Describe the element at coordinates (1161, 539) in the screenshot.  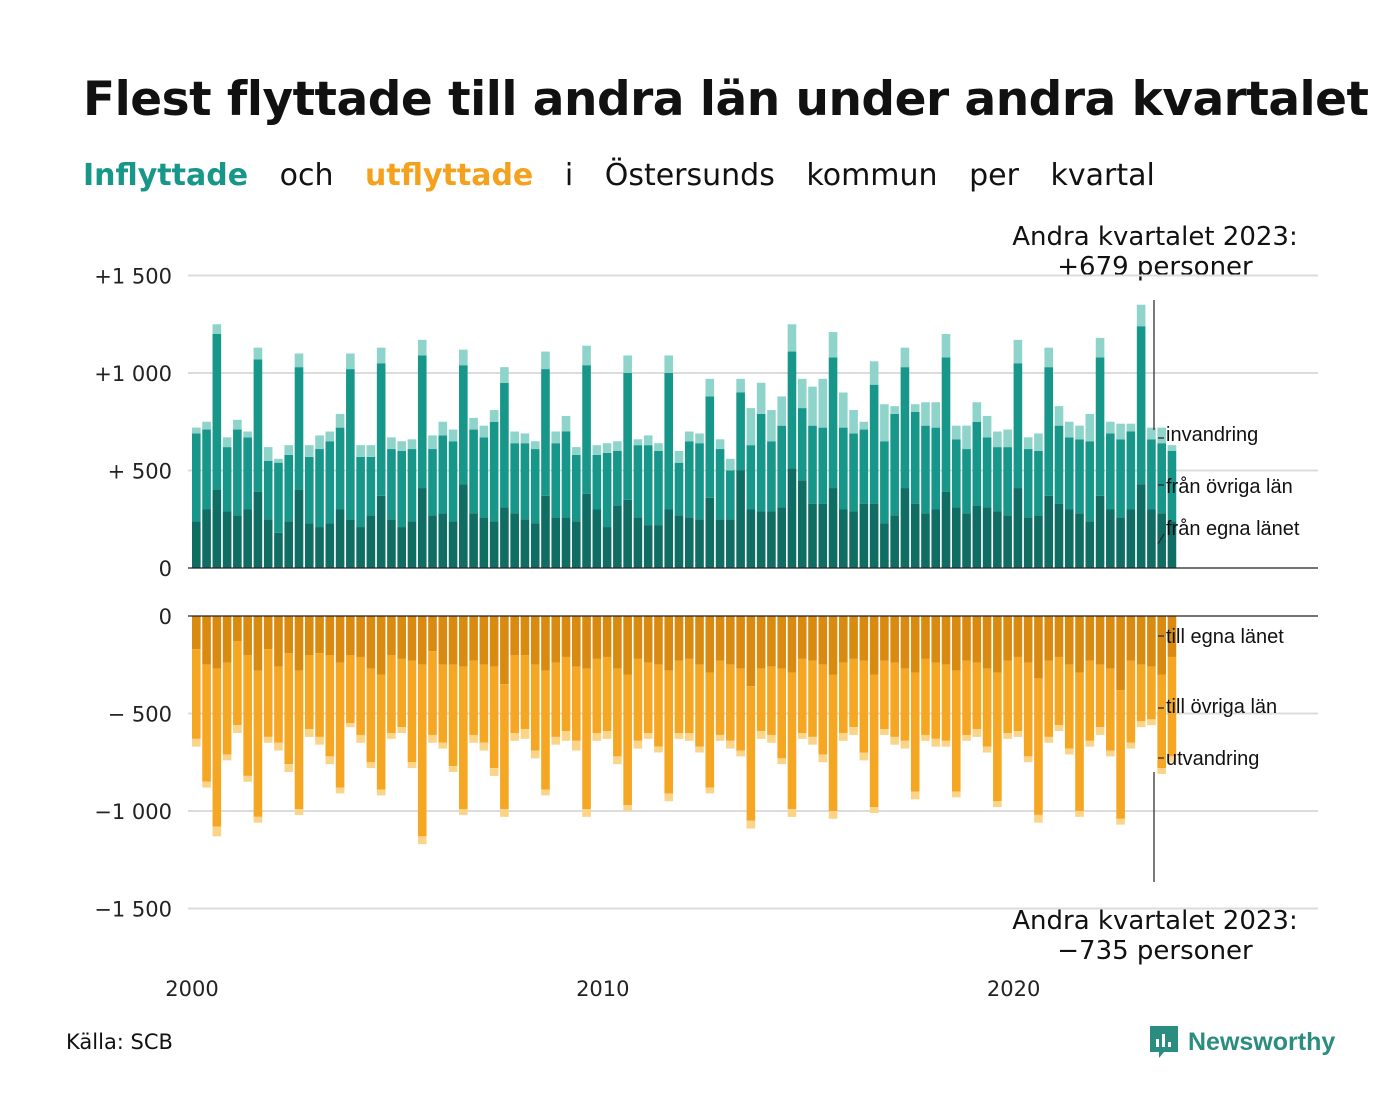
I see `series-label-tick` at that location.